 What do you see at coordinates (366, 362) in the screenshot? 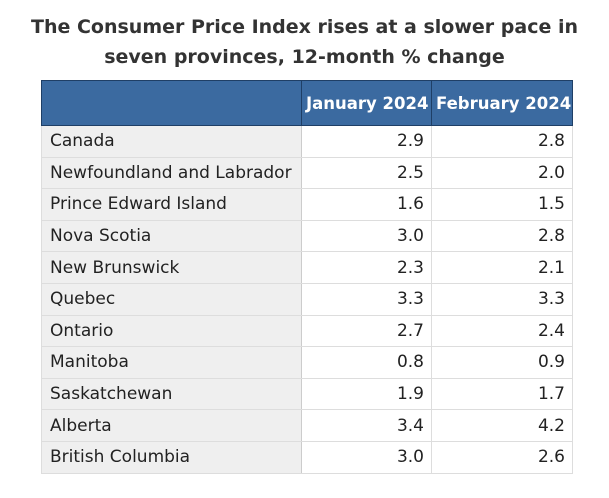
I see `january-value-cell: 0.8` at bounding box center [366, 362].